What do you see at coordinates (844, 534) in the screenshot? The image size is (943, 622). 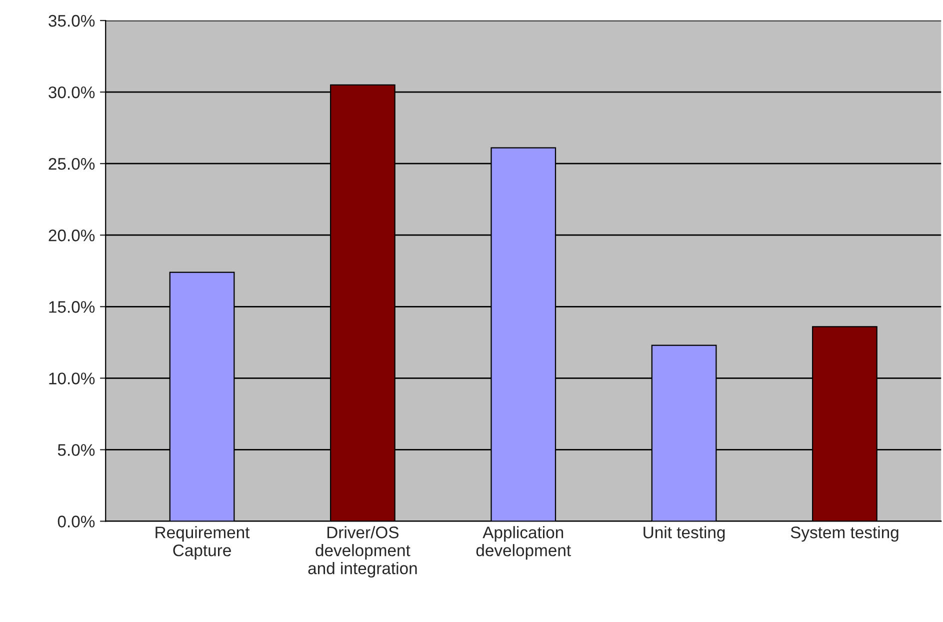 I see `x-tick-label: System testing` at bounding box center [844, 534].